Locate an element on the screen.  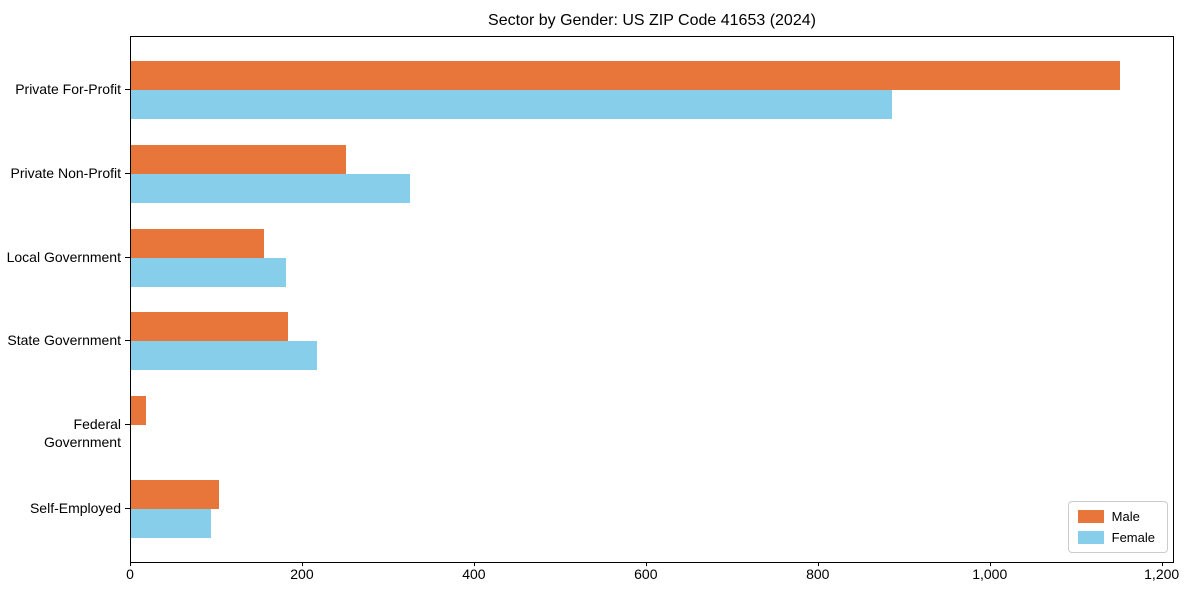
x-tick-label: 1,000 is located at coordinates (990, 574).